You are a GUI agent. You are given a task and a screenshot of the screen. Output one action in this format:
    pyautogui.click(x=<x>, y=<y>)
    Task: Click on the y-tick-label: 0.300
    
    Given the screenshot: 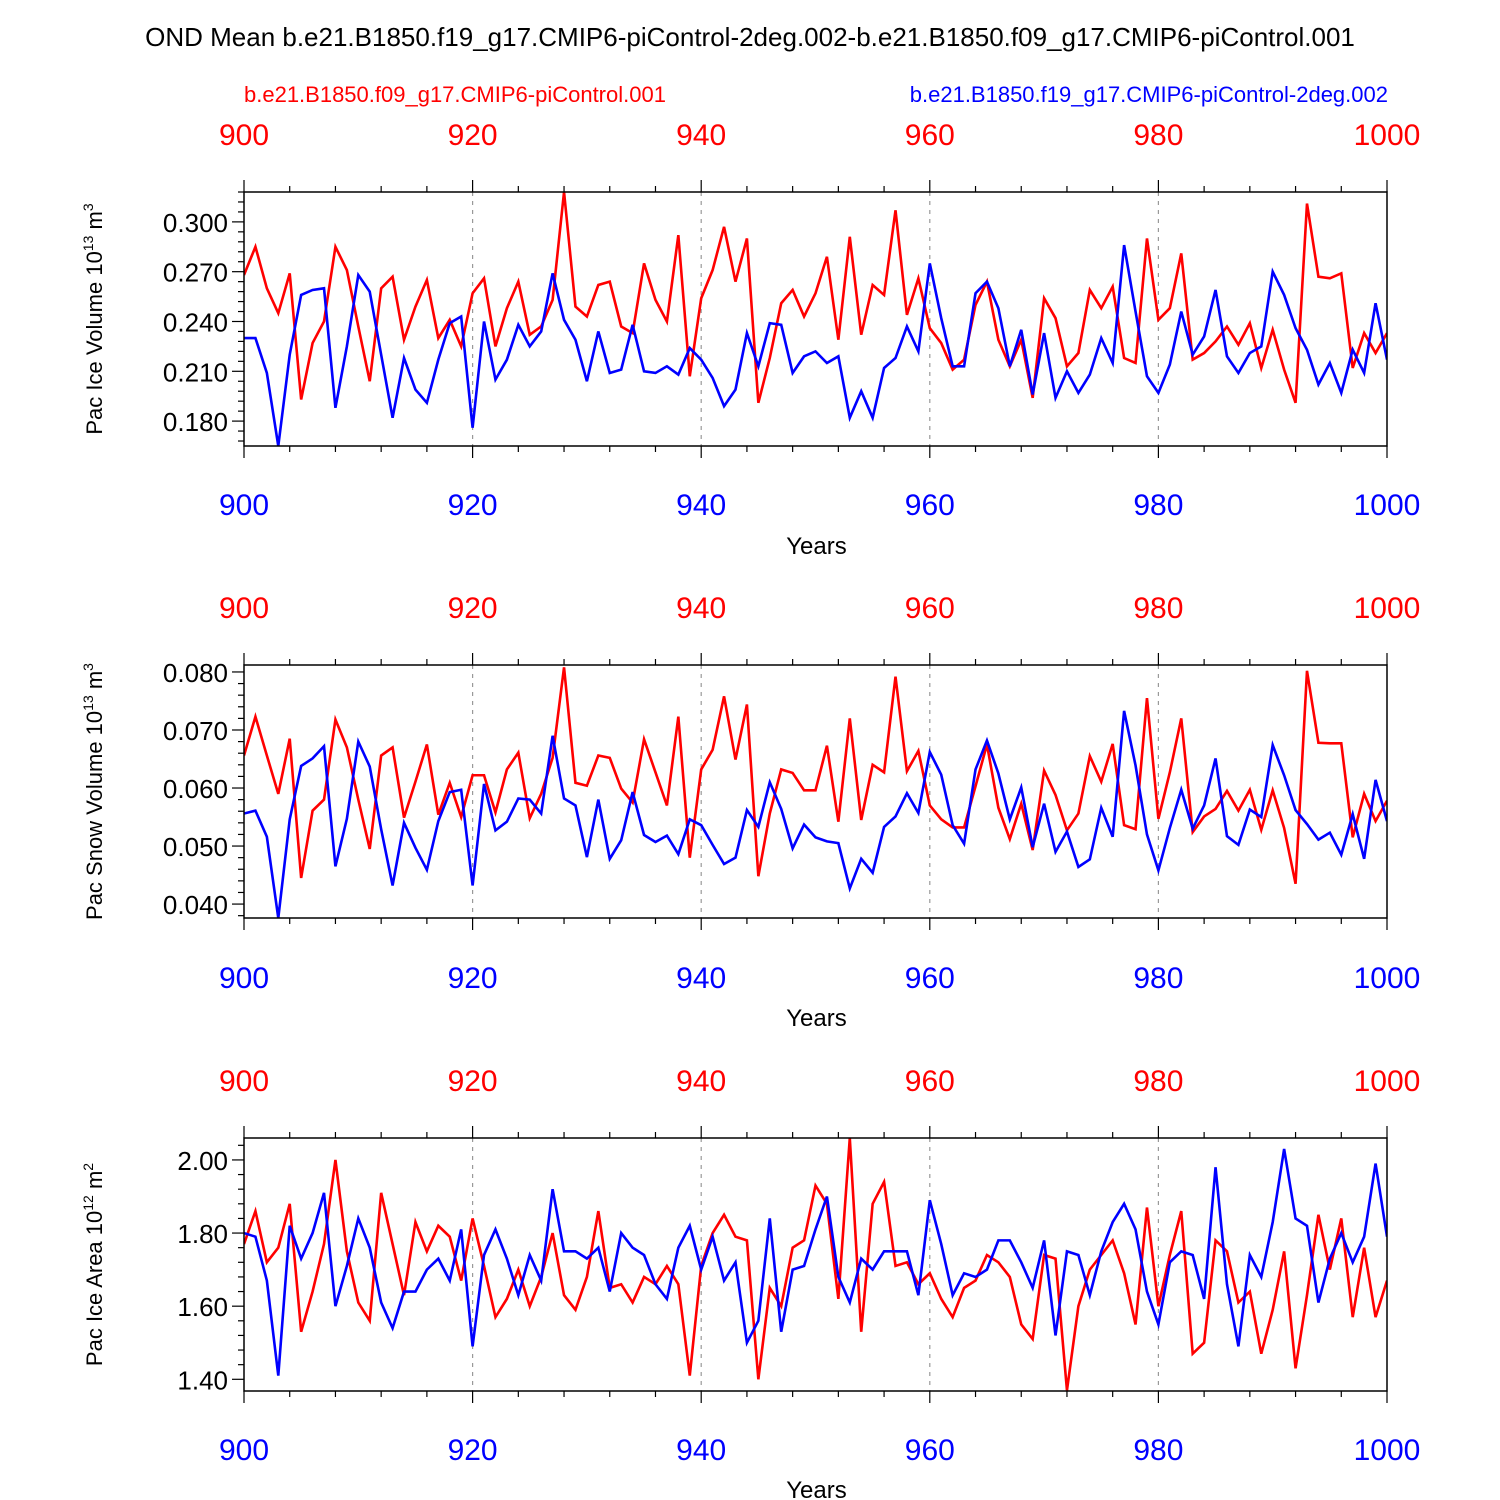 What is the action you would take?
    pyautogui.click(x=195, y=223)
    